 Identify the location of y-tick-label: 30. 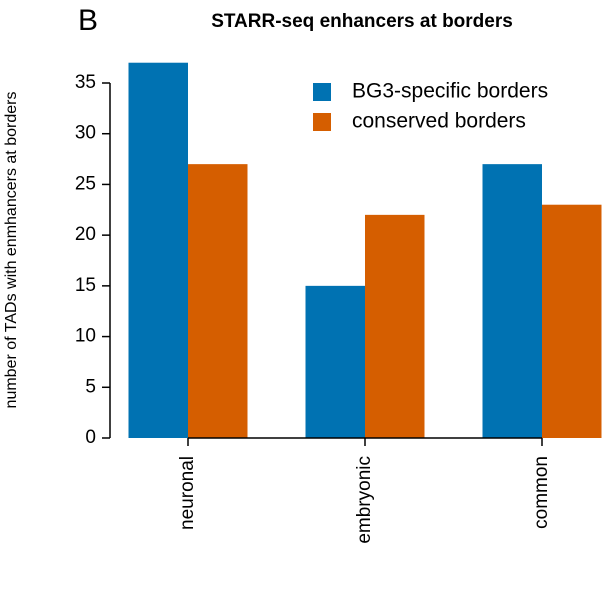
(85, 133).